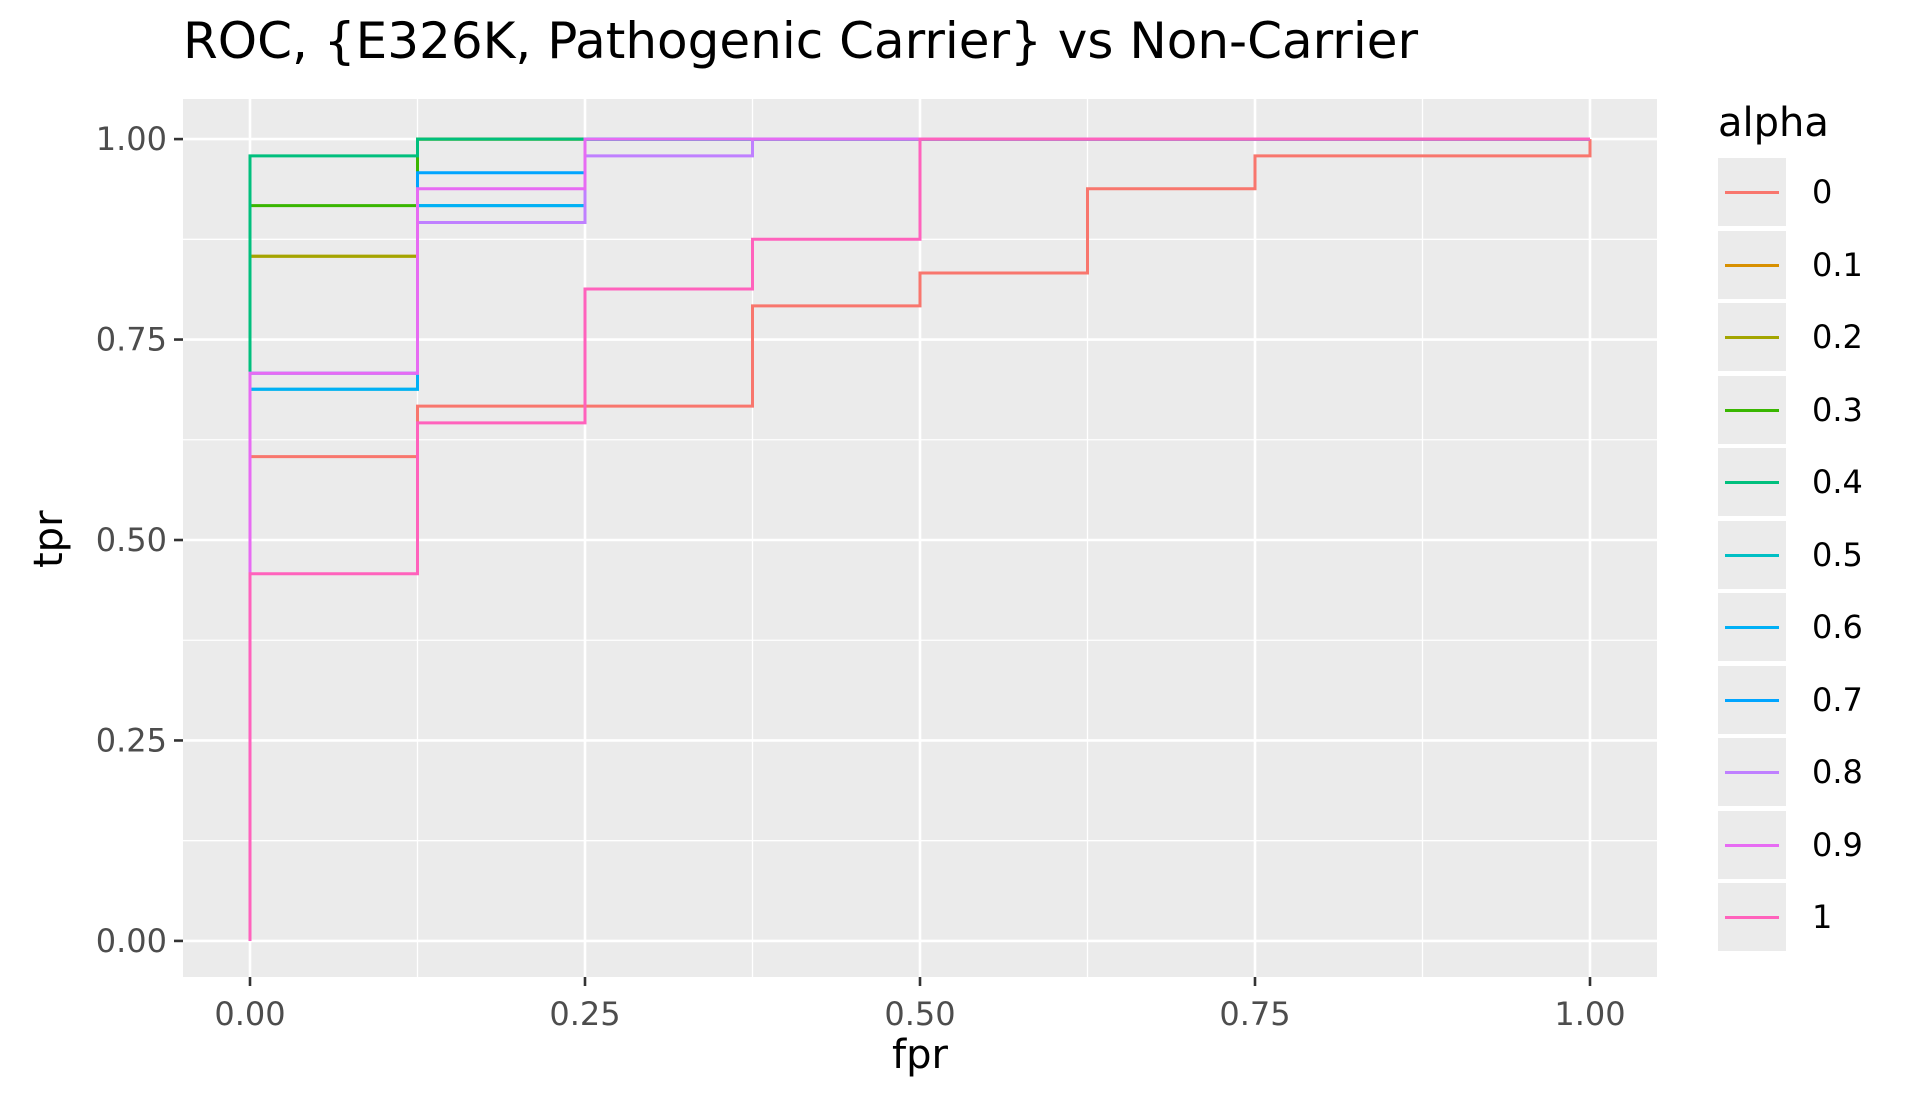  What do you see at coordinates (1837, 772) in the screenshot?
I see `legend-label: 0.8` at bounding box center [1837, 772].